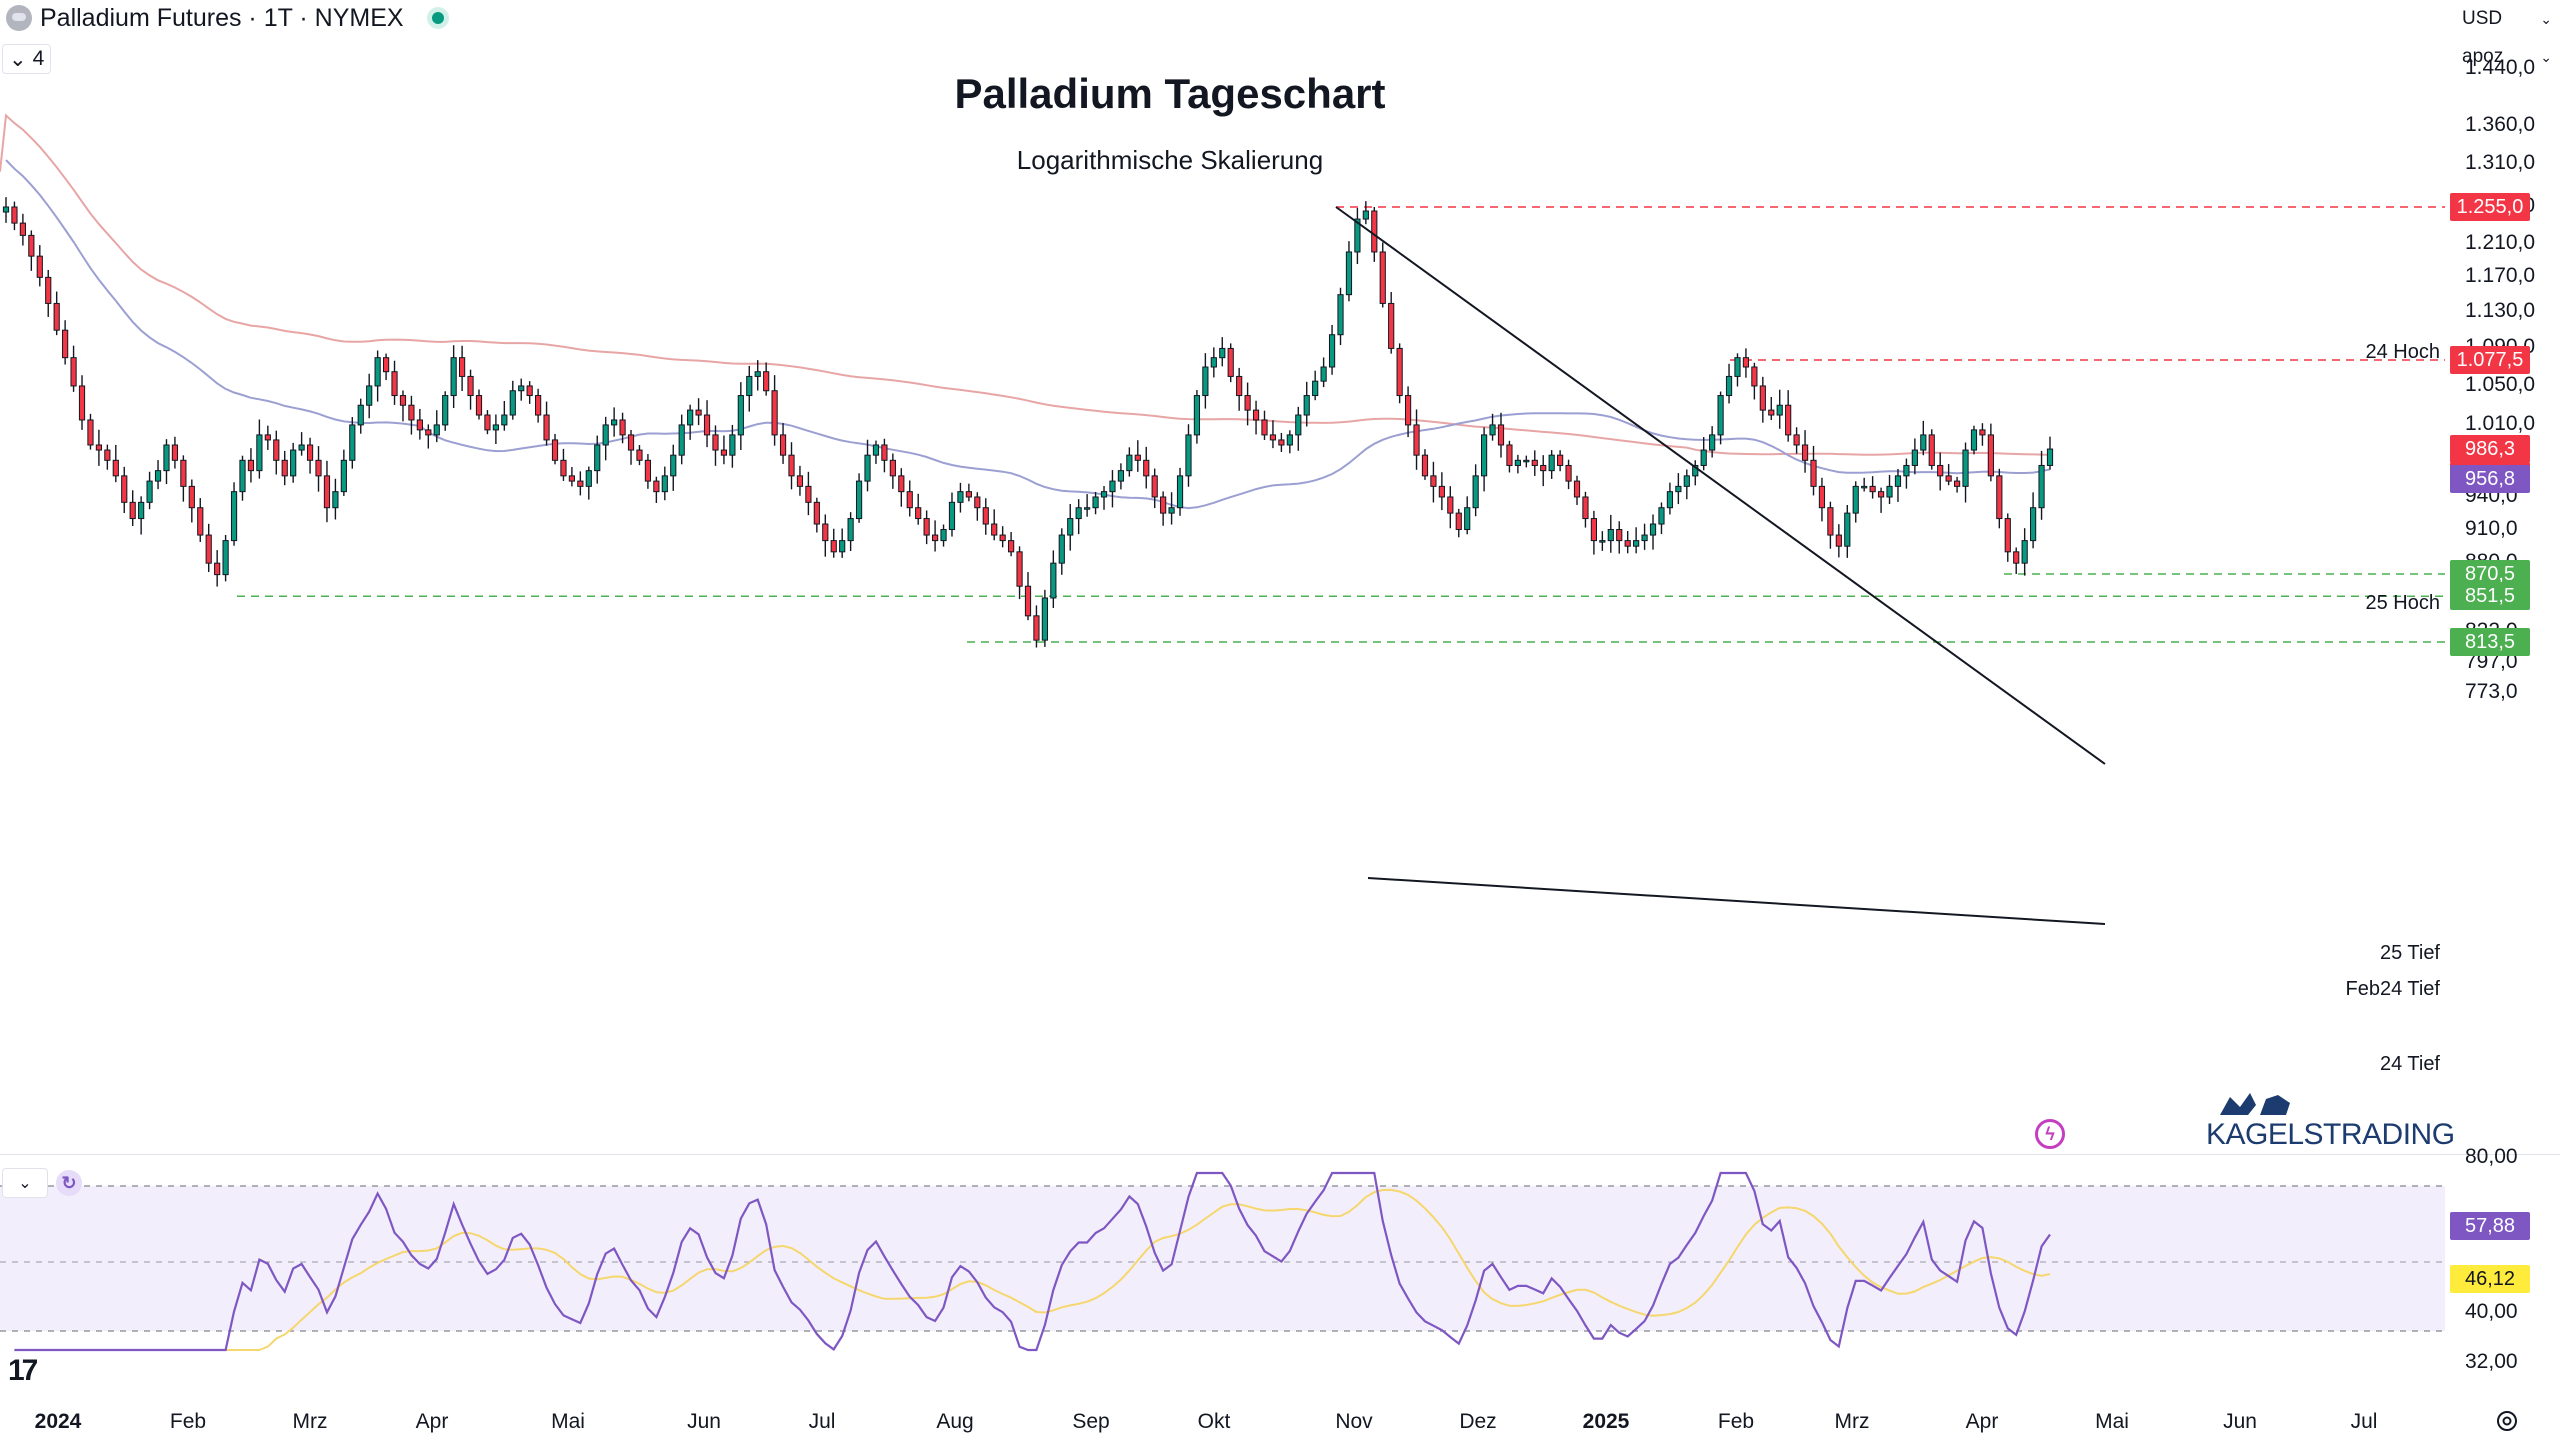 Image resolution: width=2560 pixels, height=1441 pixels. What do you see at coordinates (2507, 1421) in the screenshot?
I see `gear-icon` at bounding box center [2507, 1421].